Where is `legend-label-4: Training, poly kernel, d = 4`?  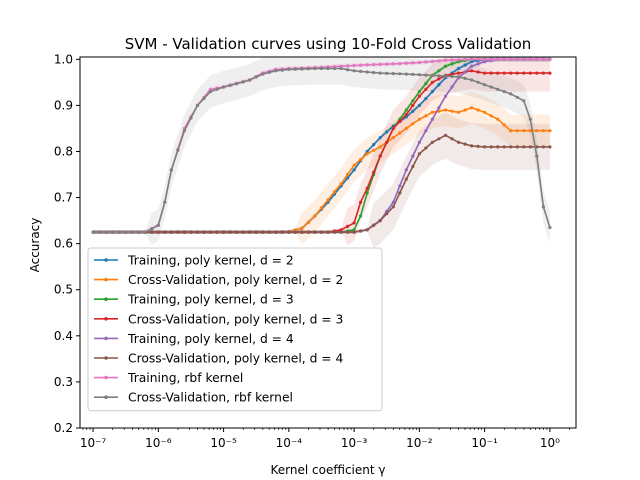
legend-label-4: Training, poly kernel, d = 4 is located at coordinates (210, 339).